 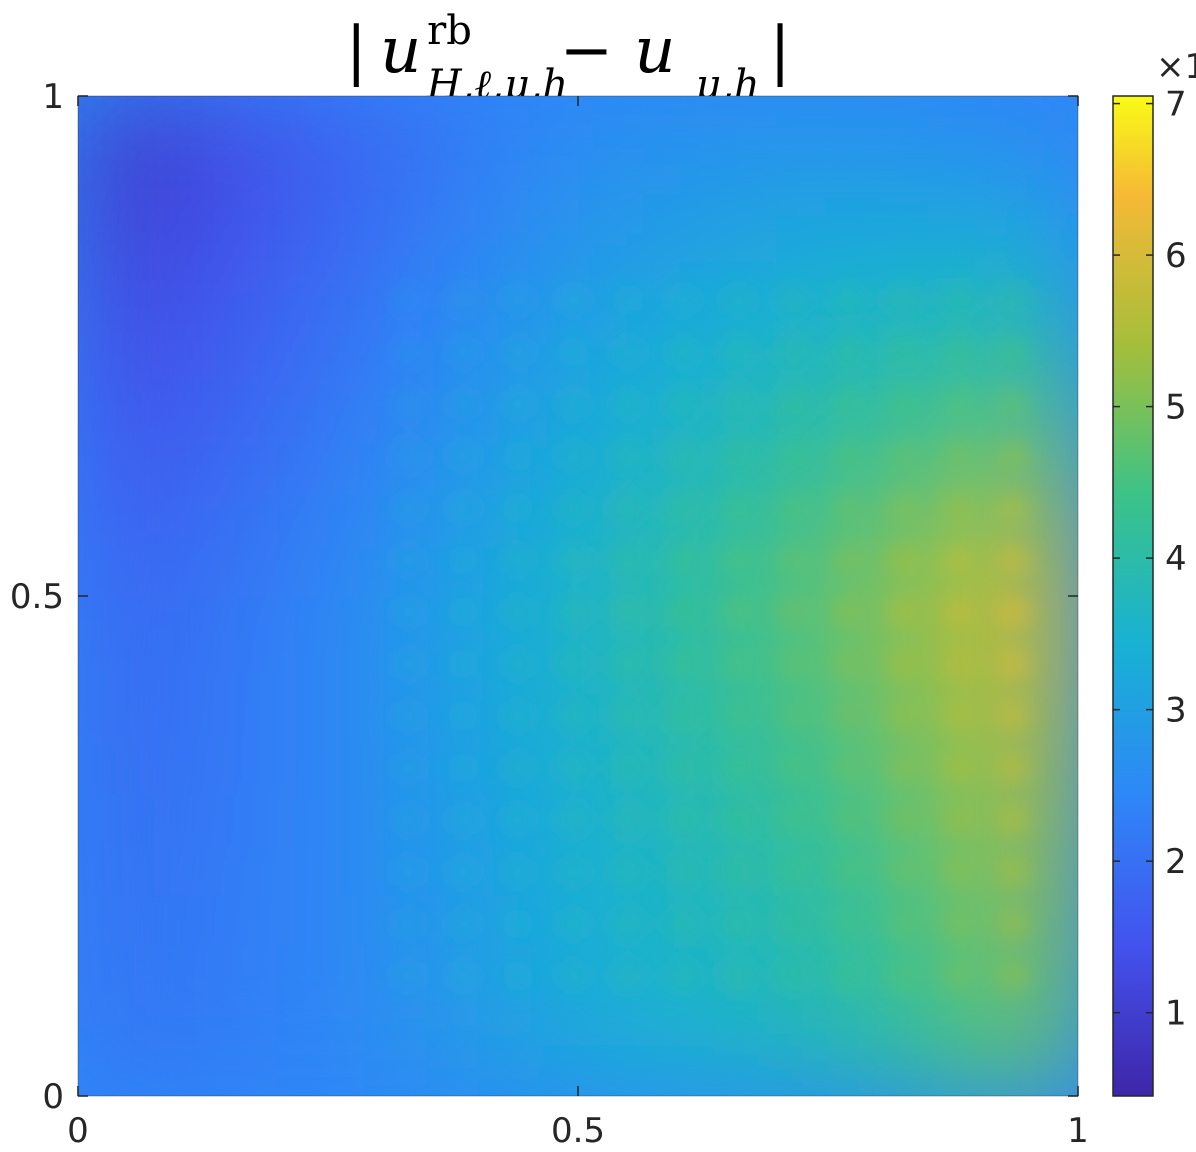 What do you see at coordinates (357, 51) in the screenshot?
I see `title-open-bar: |` at bounding box center [357, 51].